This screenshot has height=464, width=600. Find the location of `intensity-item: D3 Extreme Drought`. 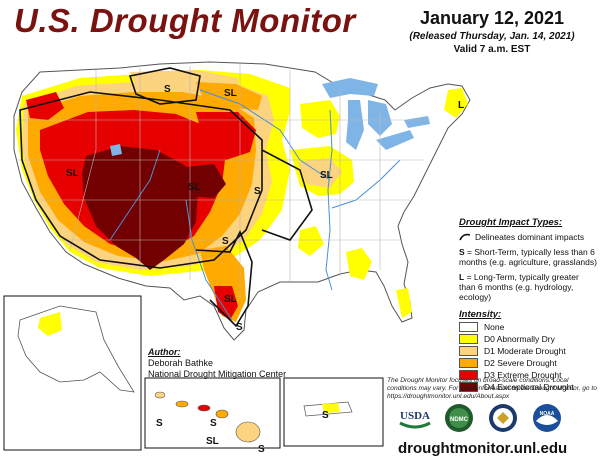

intensity-item: D3 Extreme Drought is located at coordinates (528, 375).